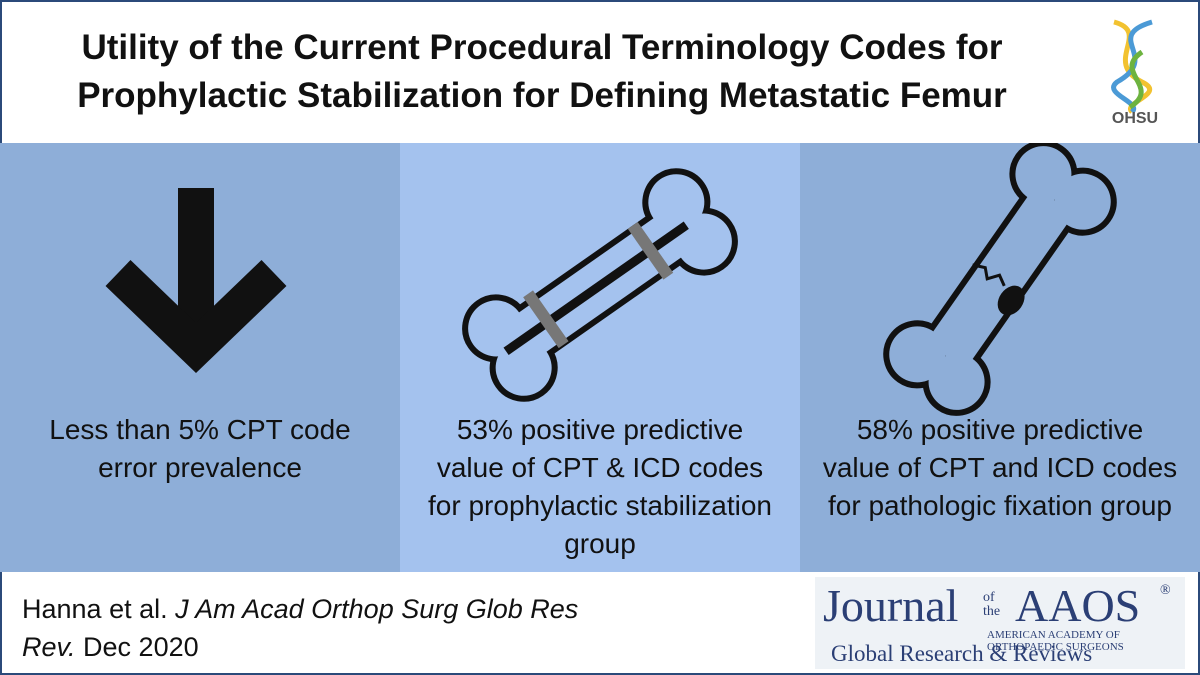 The height and width of the screenshot is (675, 1200). Describe the element at coordinates (962, 653) in the screenshot. I see `journal-subtitle: Global Research & Reviews` at that location.